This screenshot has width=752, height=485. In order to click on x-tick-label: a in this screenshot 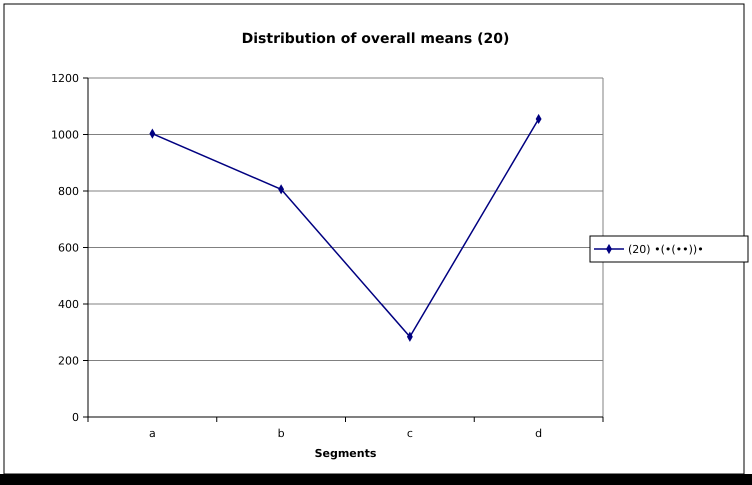, I will do `click(152, 433)`.